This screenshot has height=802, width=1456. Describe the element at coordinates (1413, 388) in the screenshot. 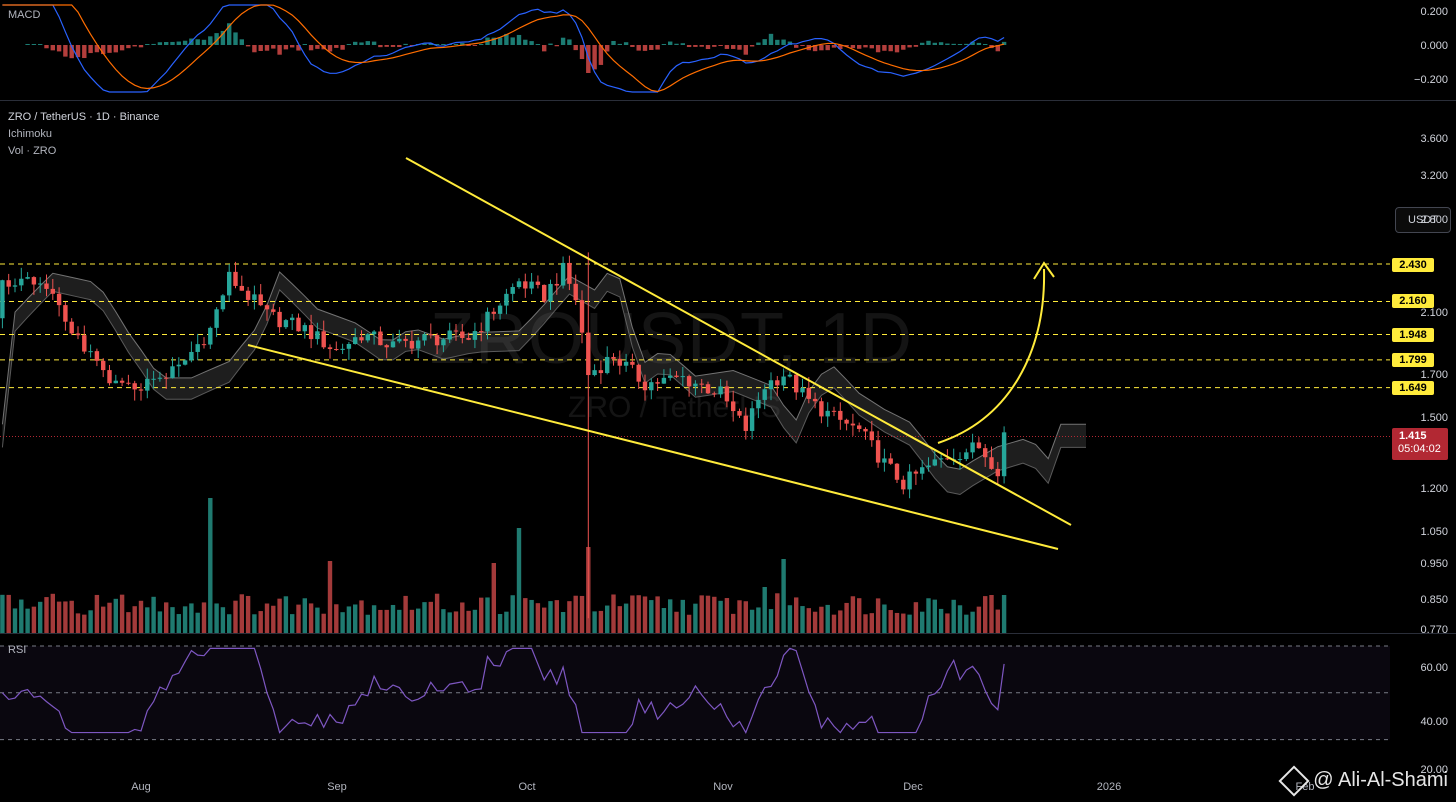

I see `level-tag-1649: 1.649` at that location.